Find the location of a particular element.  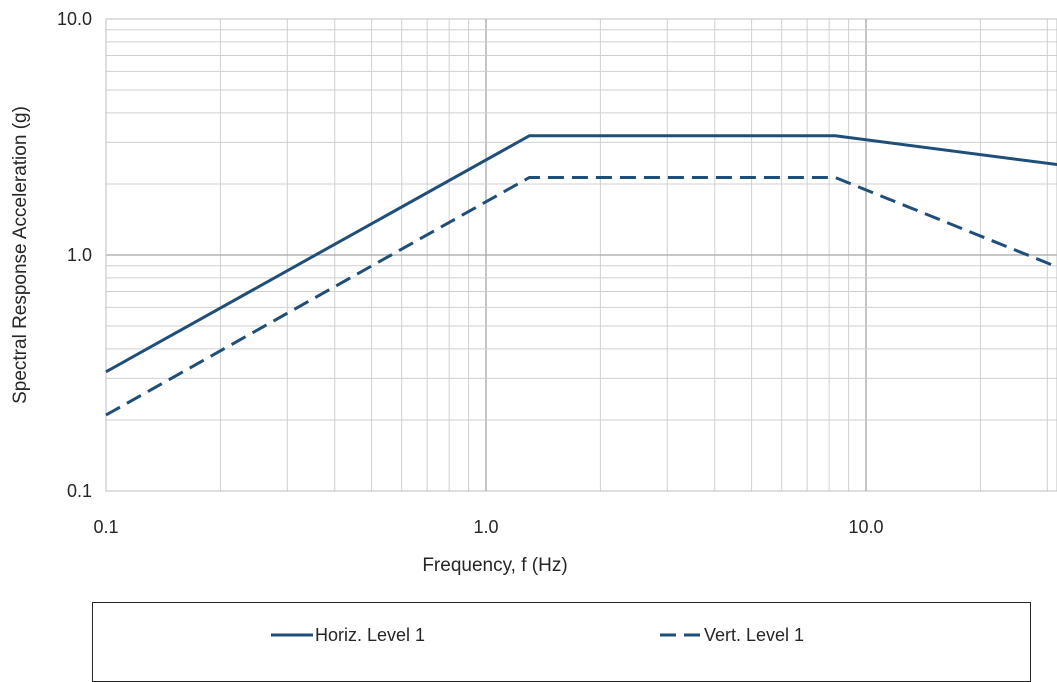

y-tick-label: 0.1 is located at coordinates (79, 491).